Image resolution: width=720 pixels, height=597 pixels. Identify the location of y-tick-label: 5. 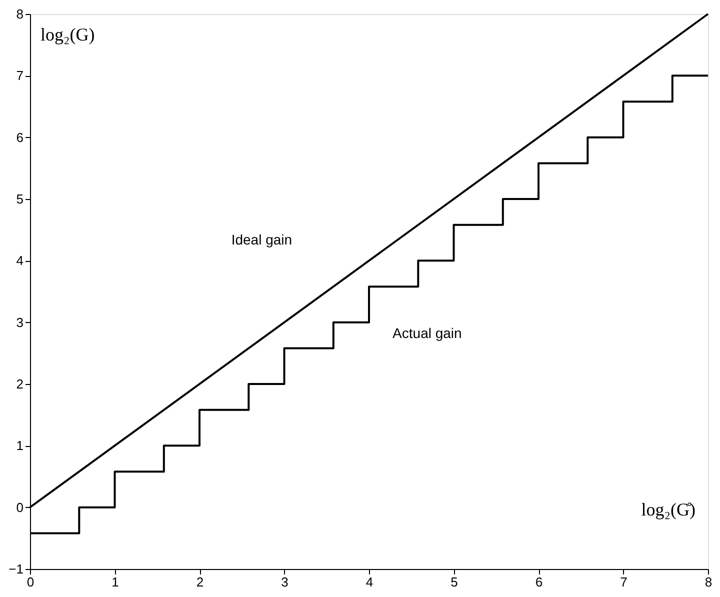
(20, 199).